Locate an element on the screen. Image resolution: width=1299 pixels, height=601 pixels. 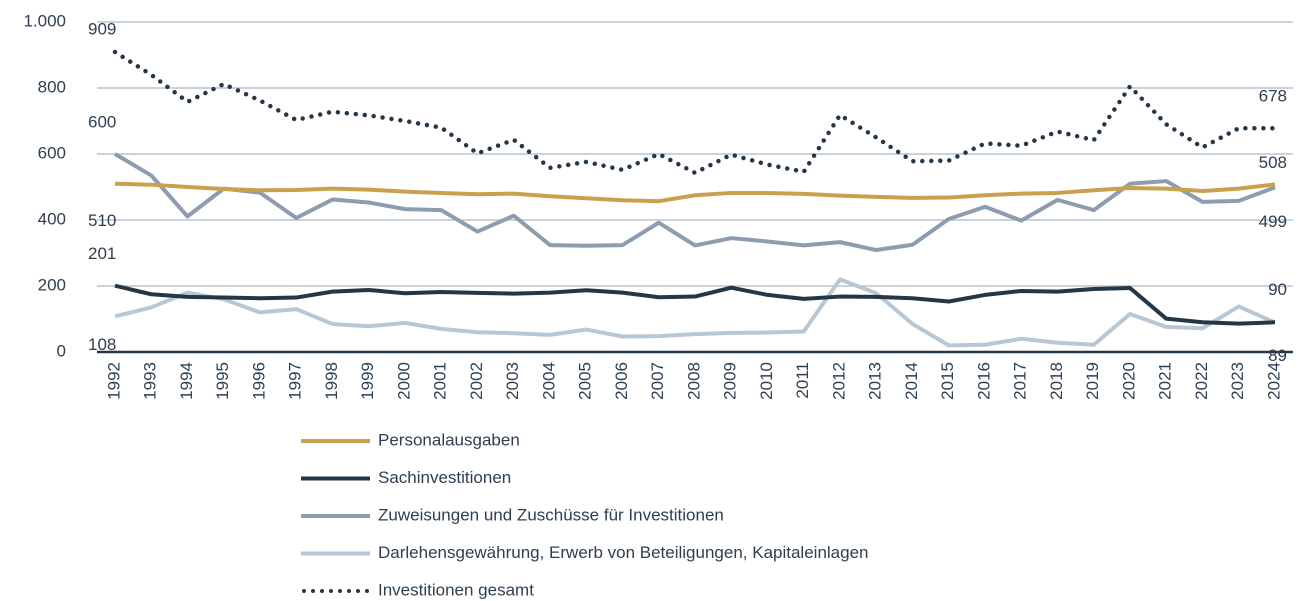
x-tick-label: 2014 is located at coordinates (911, 381).